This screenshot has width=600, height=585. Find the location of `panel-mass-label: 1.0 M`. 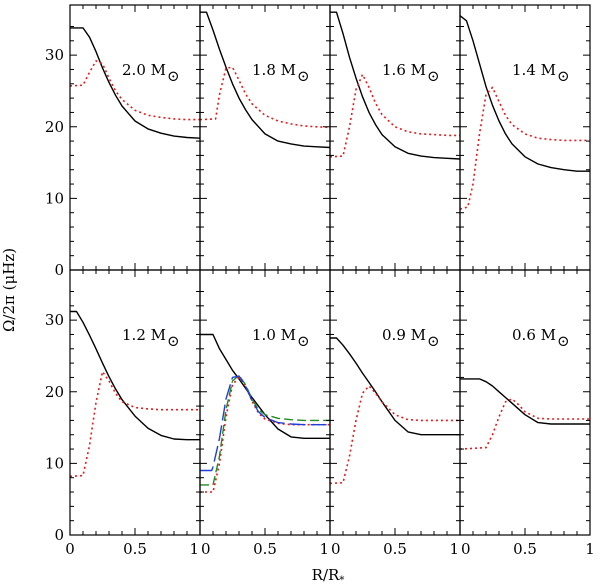

panel-mass-label: 1.0 M is located at coordinates (274, 335).